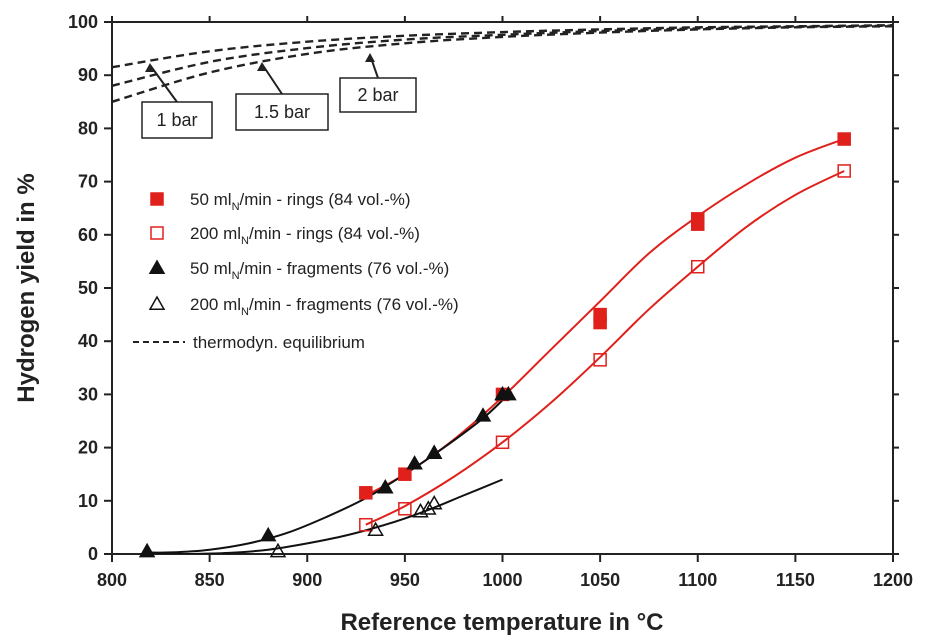  Describe the element at coordinates (279, 342) in the screenshot. I see `legend-label: thermodyn. equilibrium` at that location.